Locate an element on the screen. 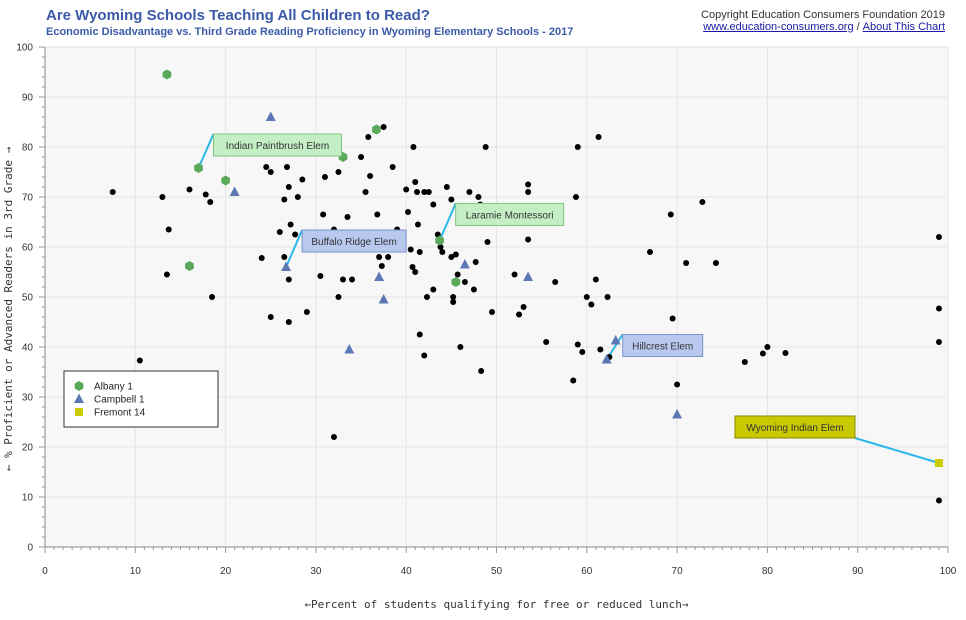  callout-label: Laramie Montessori is located at coordinates (510, 216).